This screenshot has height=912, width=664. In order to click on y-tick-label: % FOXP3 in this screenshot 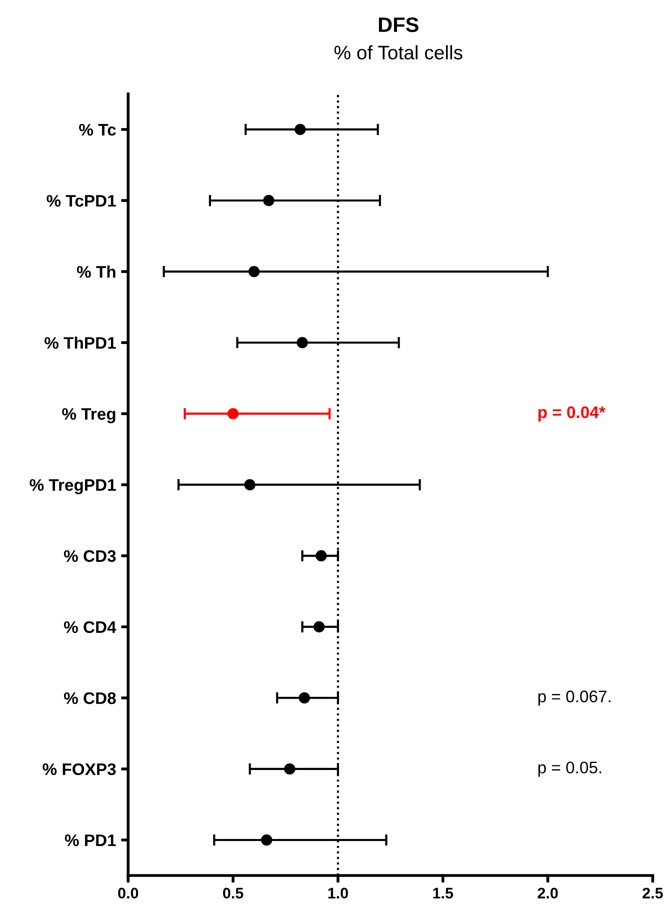, I will do `click(79, 769)`.